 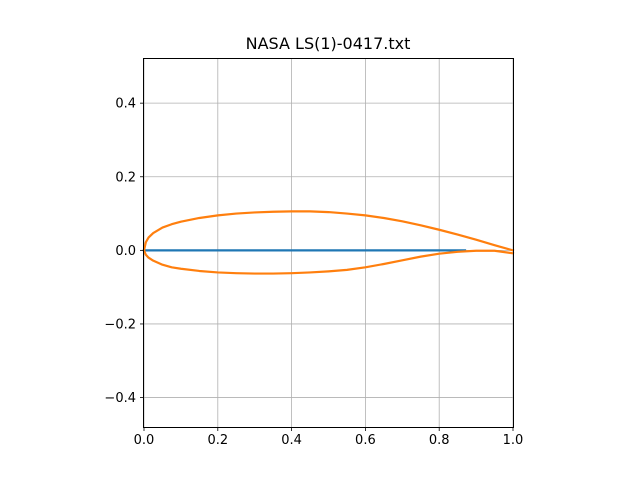 I want to click on x-tick-label: 0.0, so click(x=144, y=440).